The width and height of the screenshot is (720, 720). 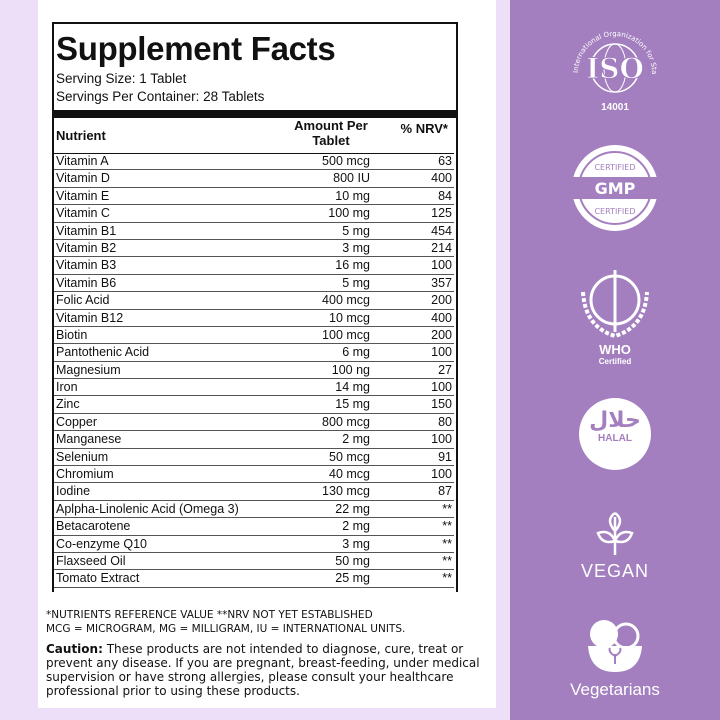 I want to click on who-badge: WHO Certified, so click(x=615, y=314).